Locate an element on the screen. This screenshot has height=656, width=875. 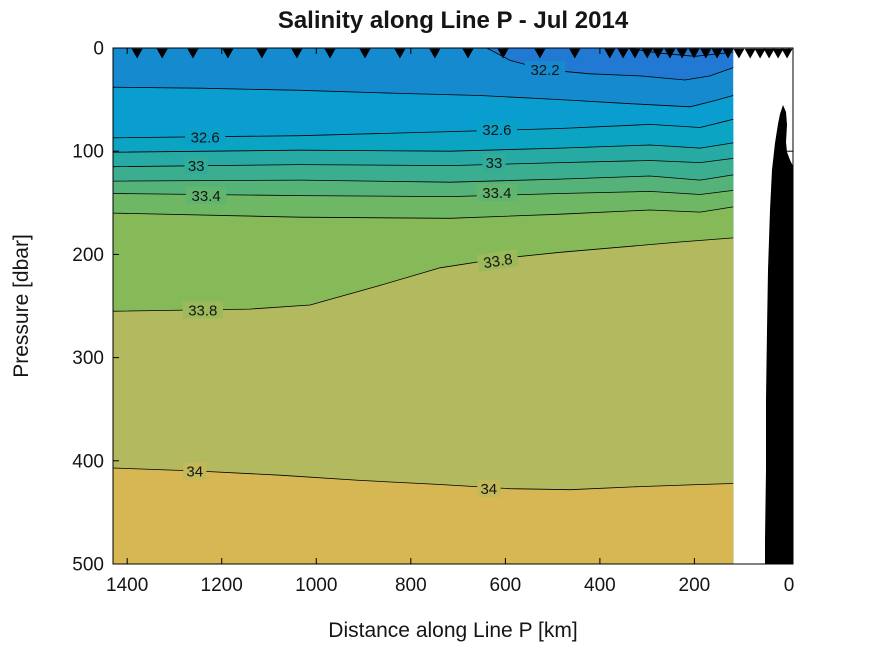
y-tick-label: 200 is located at coordinates (88, 255).